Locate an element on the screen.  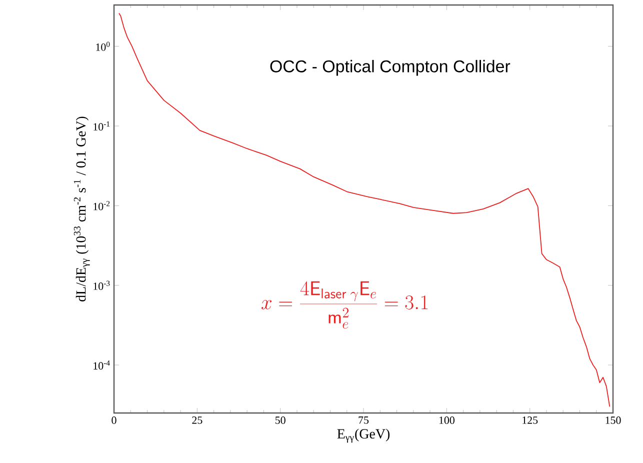
x-axis-title: E$_{γγ}$(GeV) is located at coordinates (363, 435).